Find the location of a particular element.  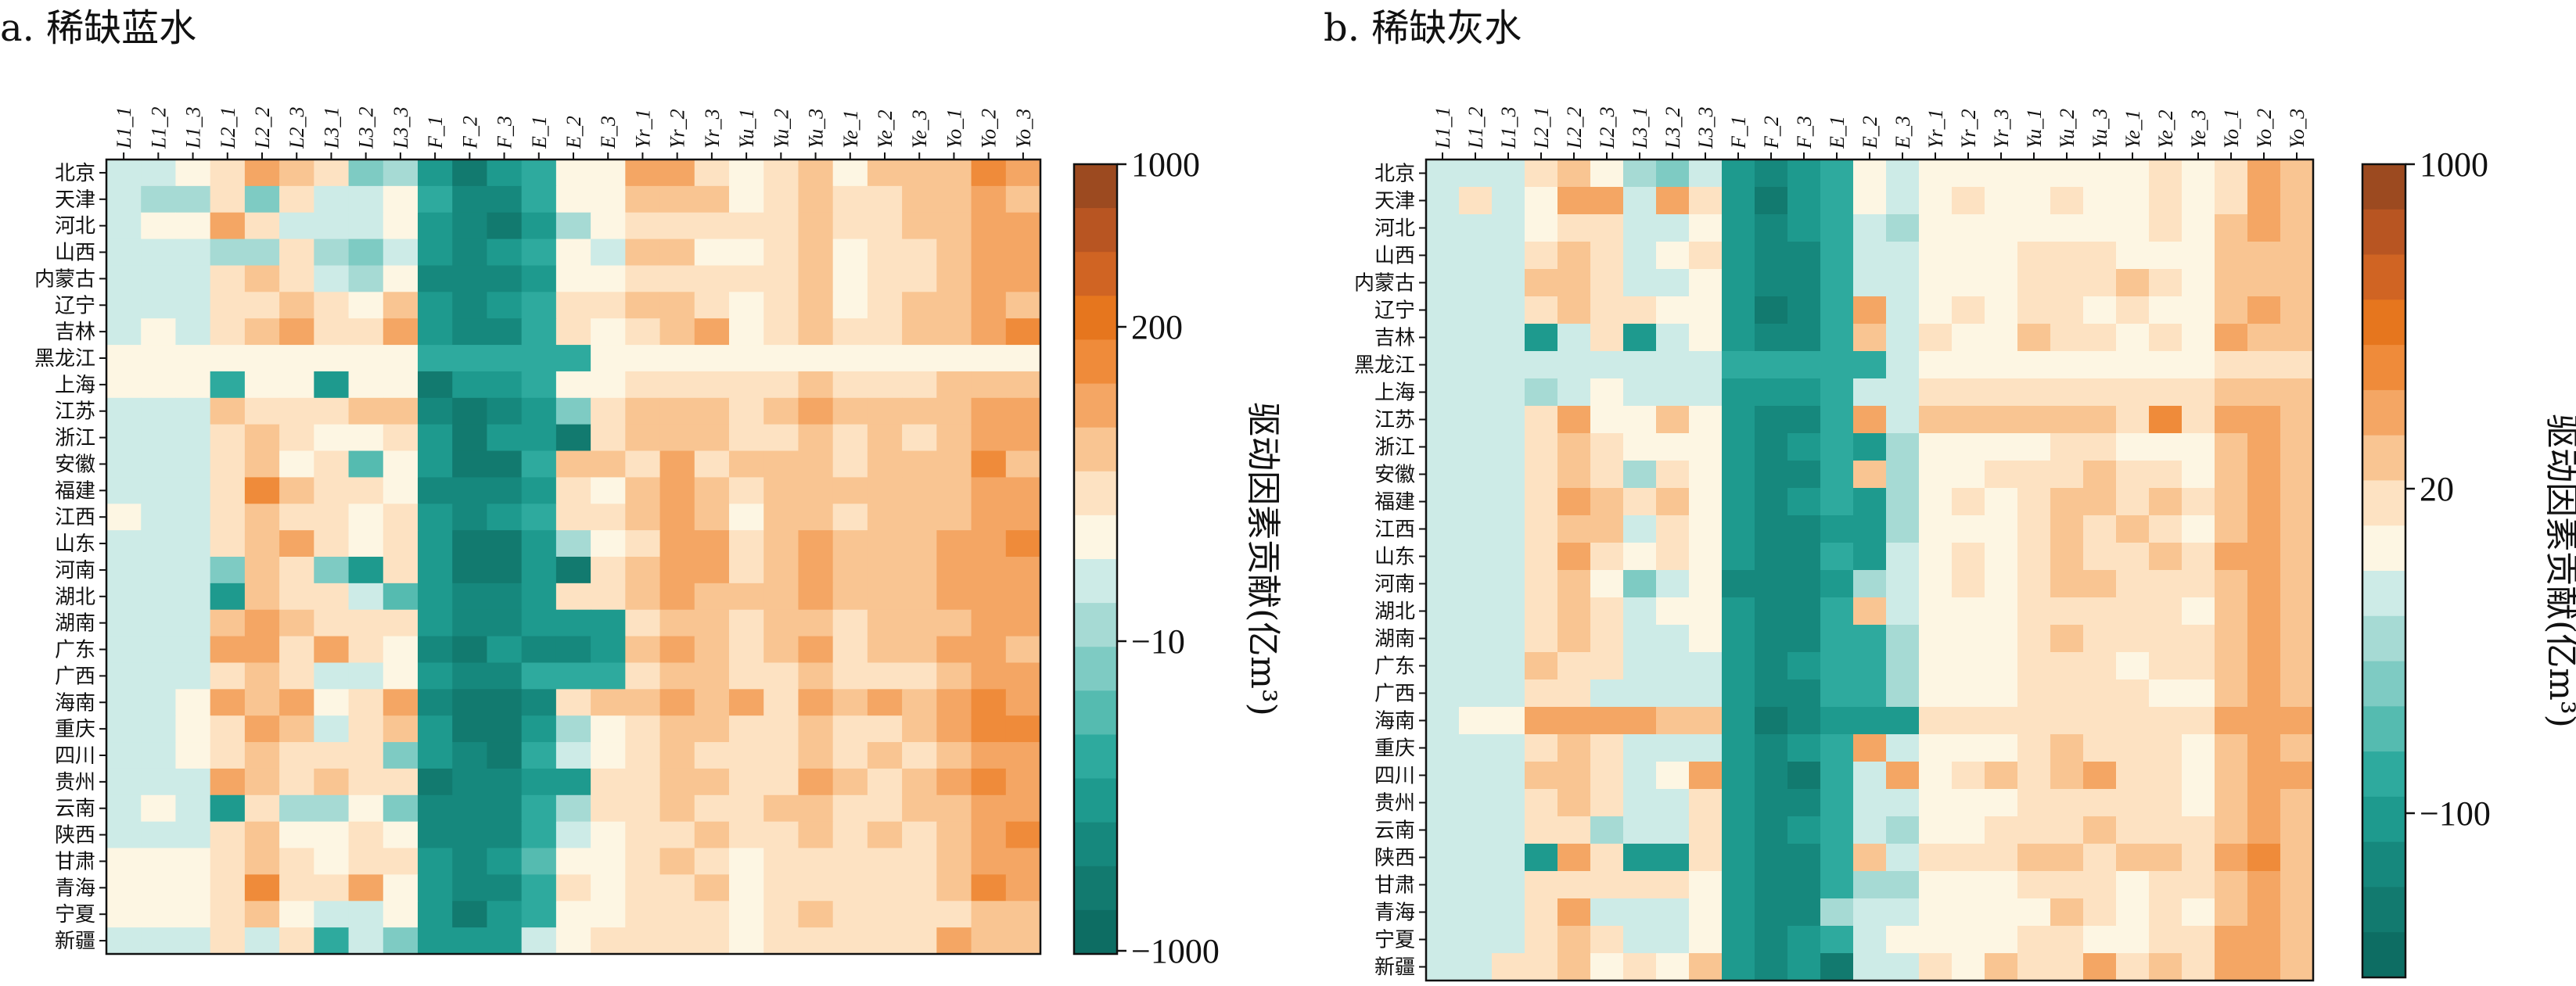

row-label: 浙江 is located at coordinates (75, 438).